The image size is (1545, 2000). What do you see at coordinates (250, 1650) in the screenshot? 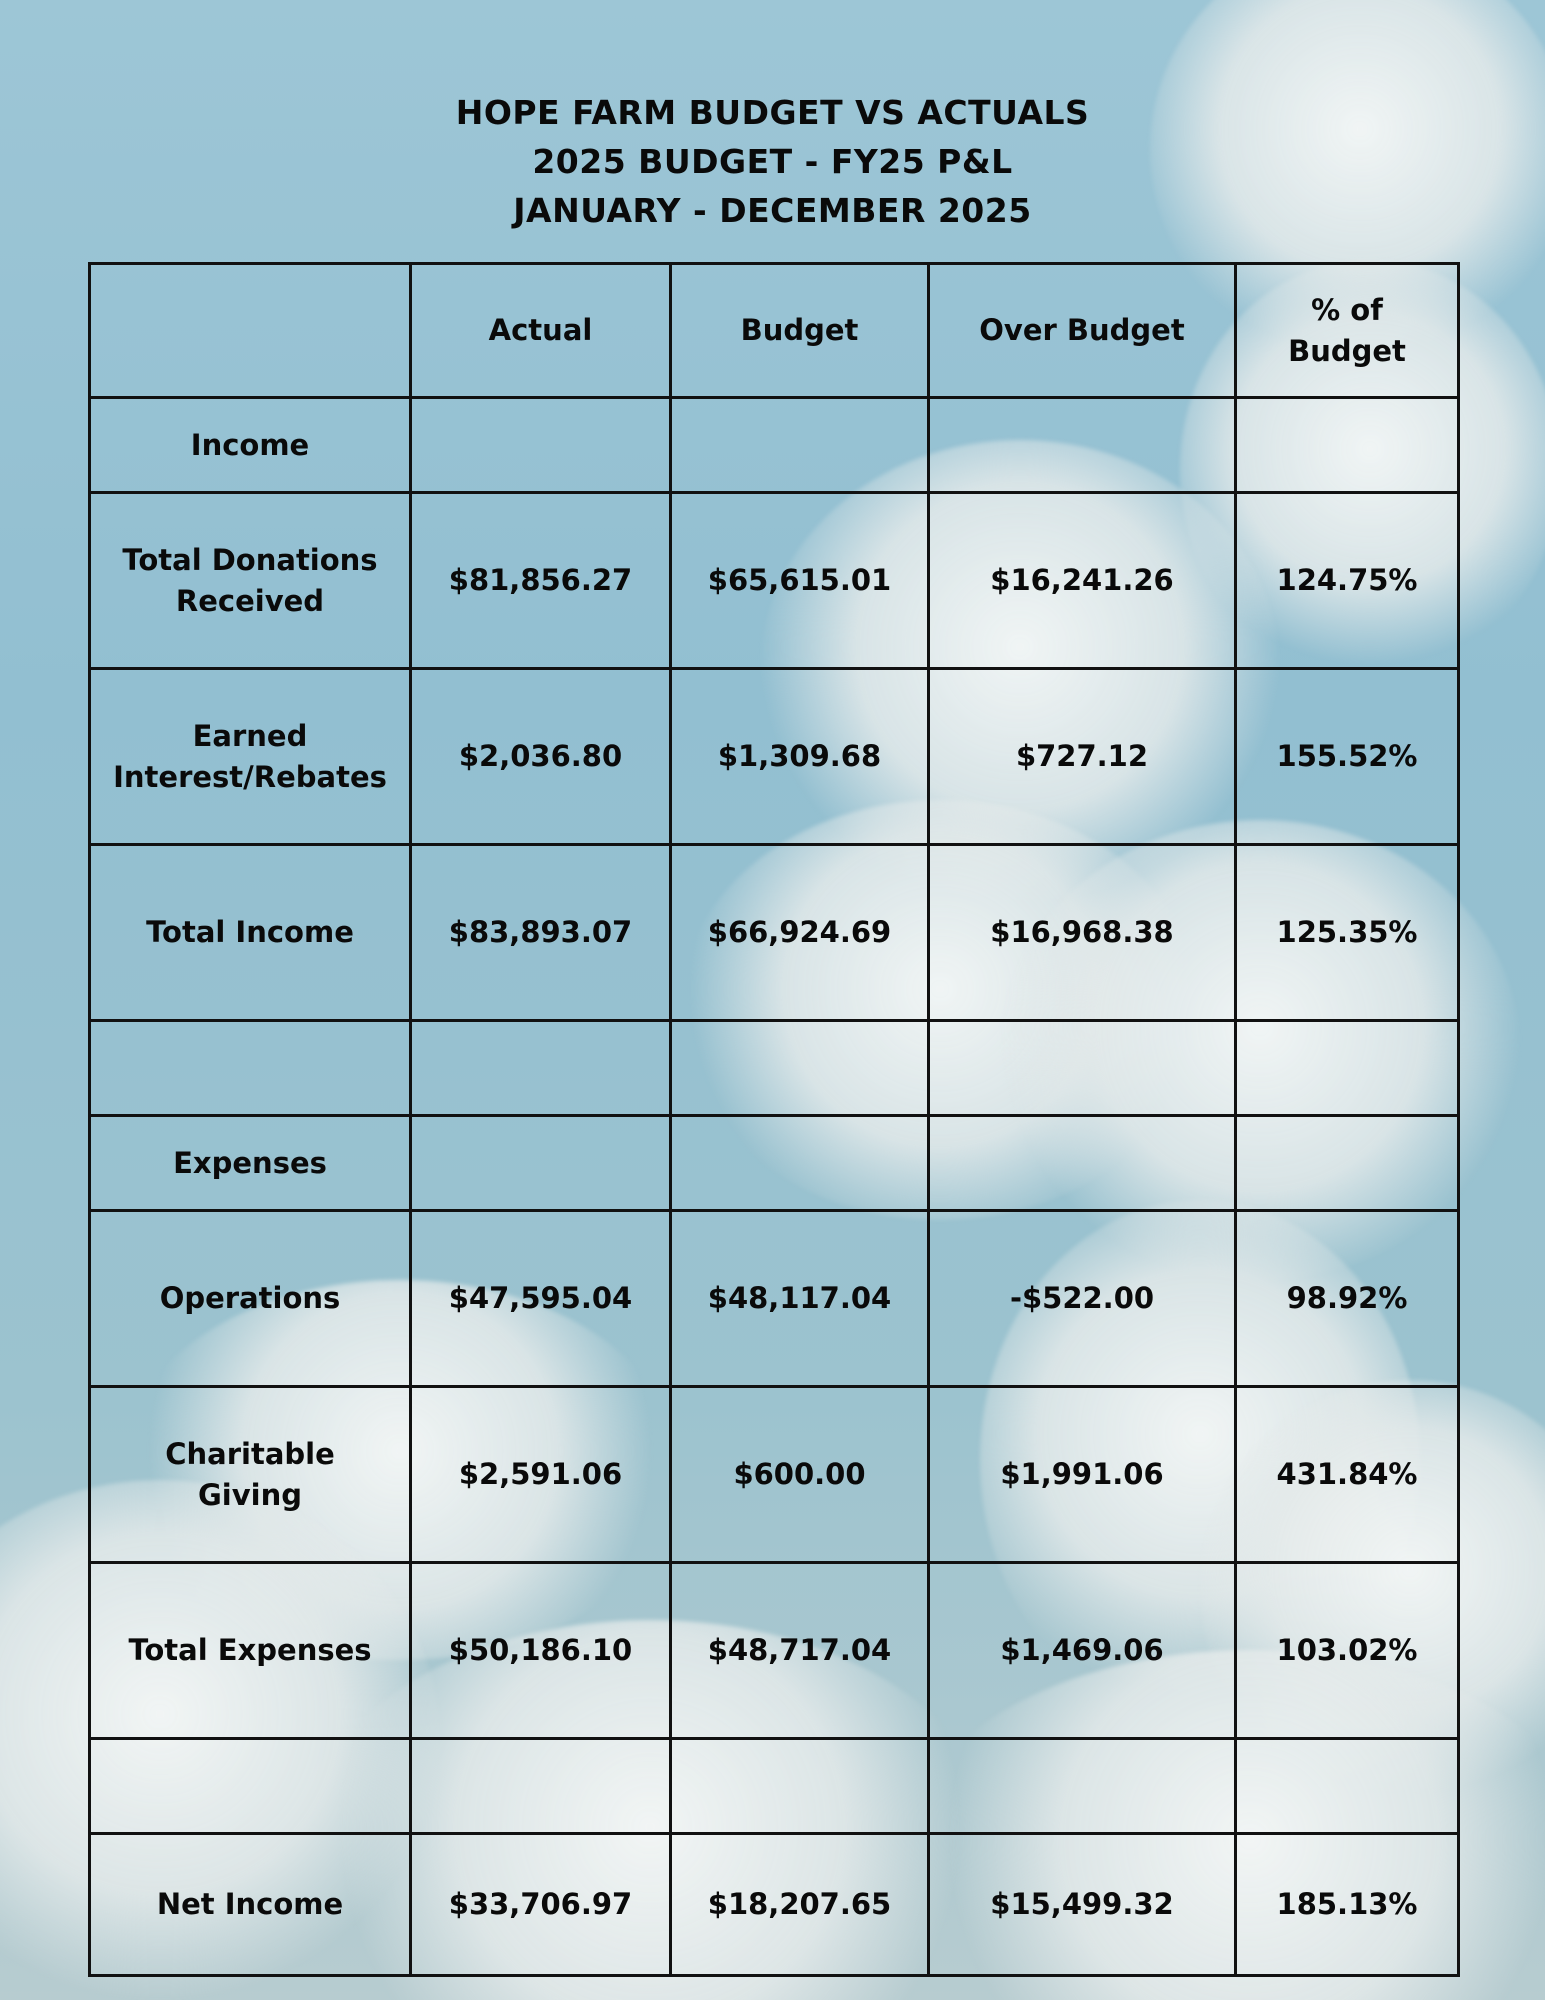
I see `row-label: Total Expenses` at bounding box center [250, 1650].